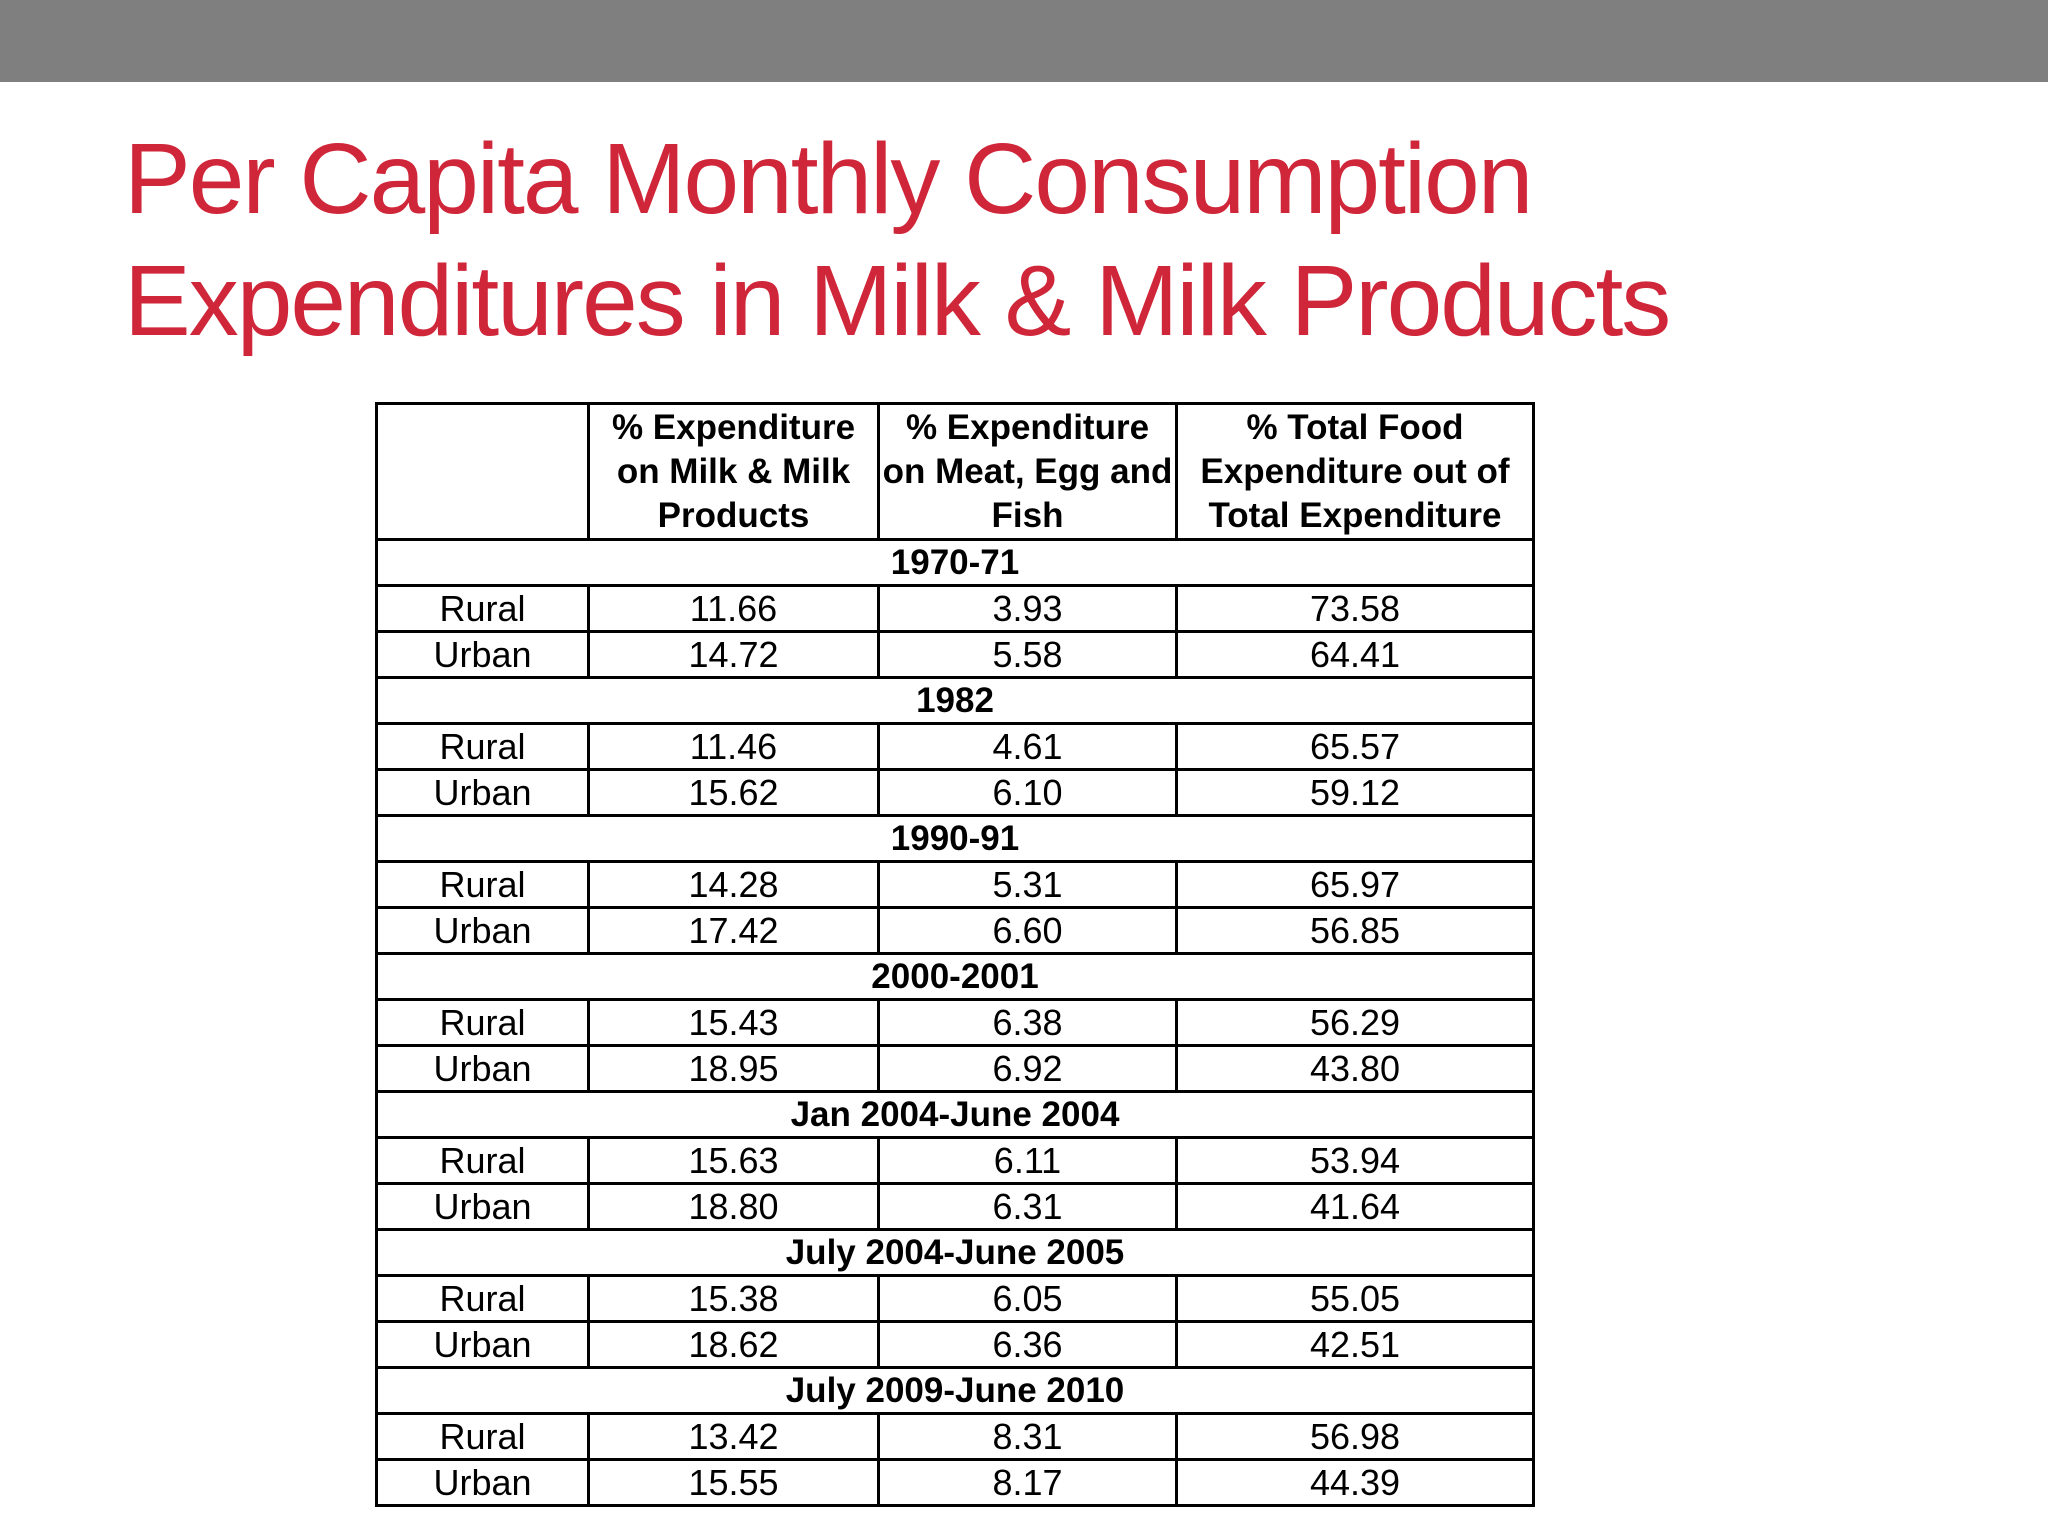 The image size is (2048, 1536). What do you see at coordinates (1027, 746) in the screenshot?
I see `meat-value-cell: 4.61` at bounding box center [1027, 746].